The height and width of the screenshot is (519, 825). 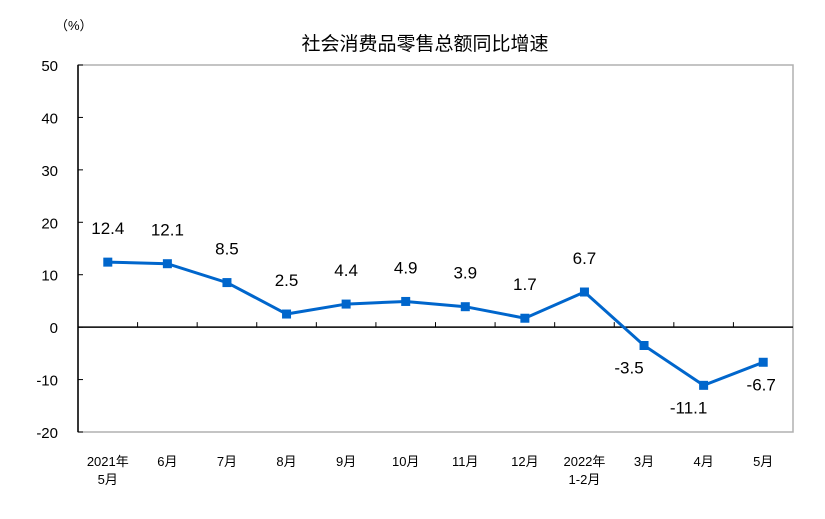 What do you see at coordinates (286, 461) in the screenshot?
I see `x-tick-label: 8月` at bounding box center [286, 461].